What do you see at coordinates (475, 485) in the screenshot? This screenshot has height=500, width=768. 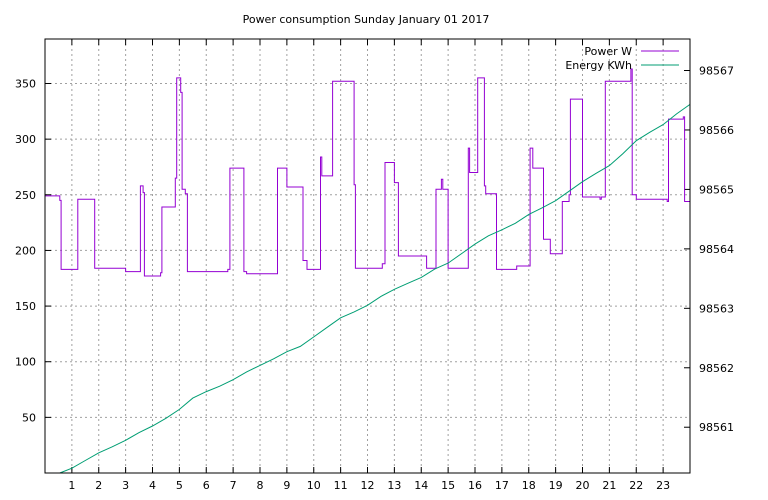 I see `x-tick-label: 16` at bounding box center [475, 485].